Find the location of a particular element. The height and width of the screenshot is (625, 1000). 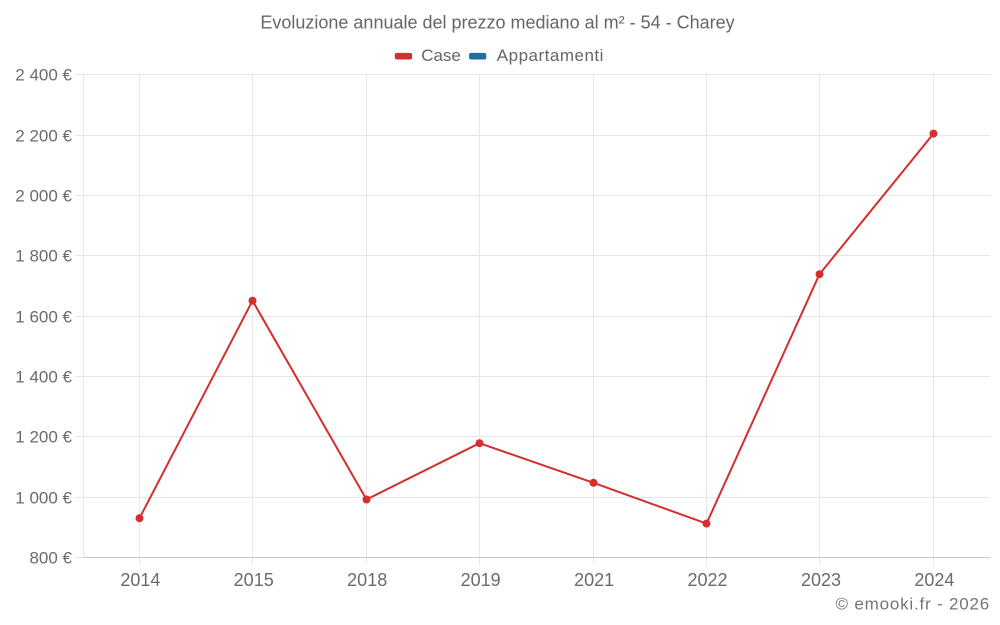

svg-text: 2 200 € is located at coordinates (43, 136).